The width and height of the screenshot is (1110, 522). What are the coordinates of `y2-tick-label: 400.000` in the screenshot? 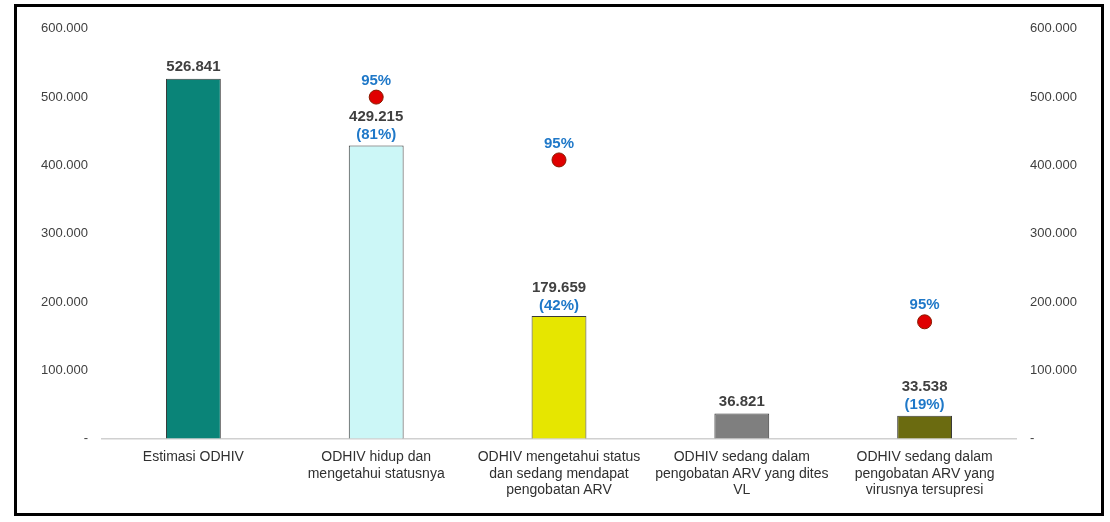 It's located at (1054, 164).